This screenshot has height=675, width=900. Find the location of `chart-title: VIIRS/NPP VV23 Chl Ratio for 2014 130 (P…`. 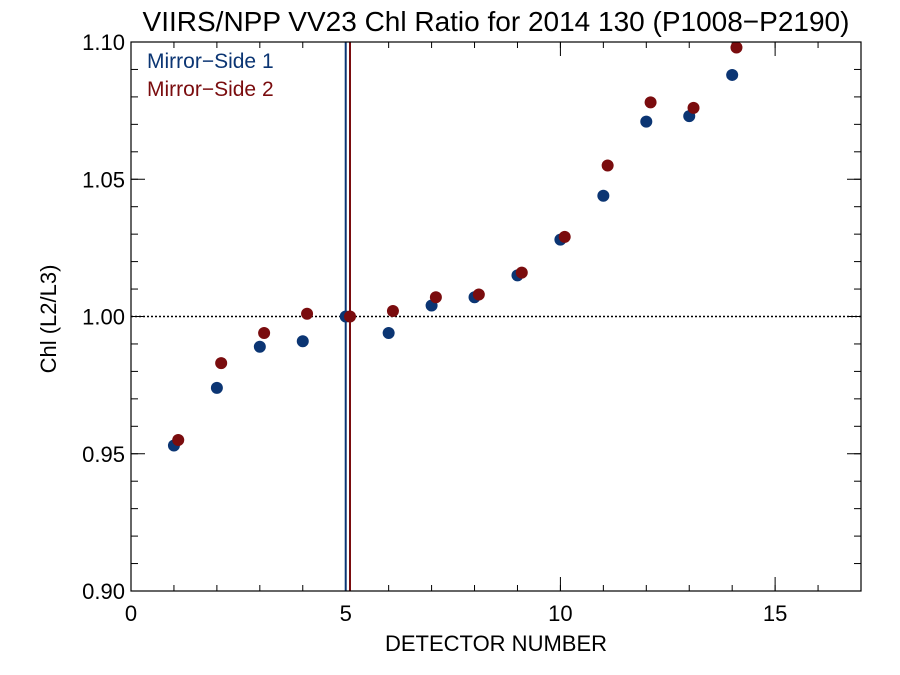

chart-title: VIIRS/NPP VV23 Chl Ratio for 2014 130 (P… is located at coordinates (496, 21).